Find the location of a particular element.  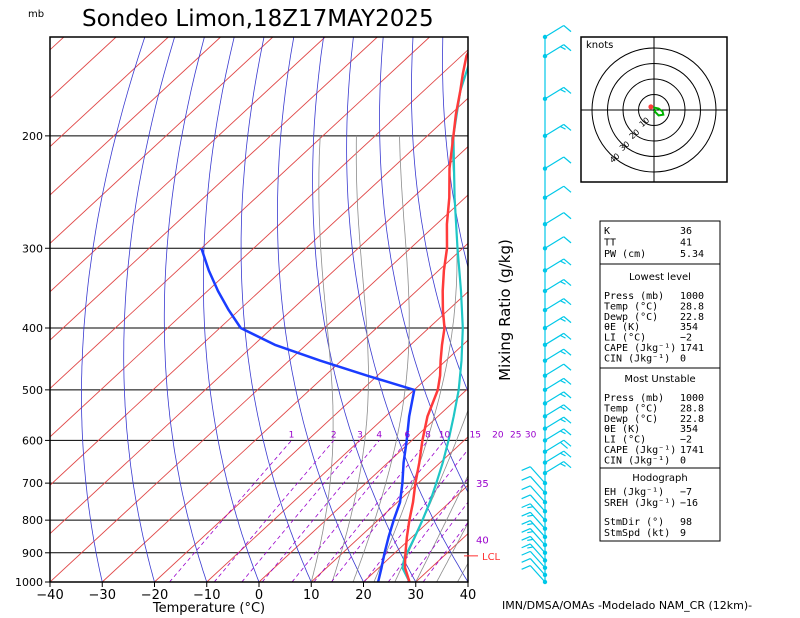

y-tick-label: 900 is located at coordinates (32, 553).